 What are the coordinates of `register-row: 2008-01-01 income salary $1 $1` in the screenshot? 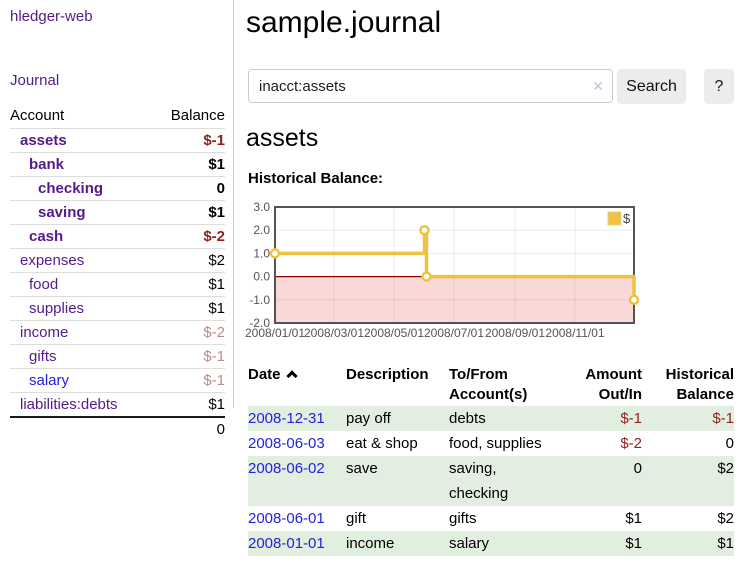 It's located at (491, 543).